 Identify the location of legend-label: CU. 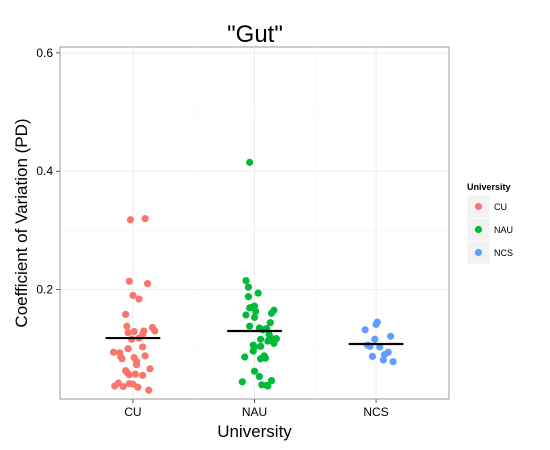
(500, 207).